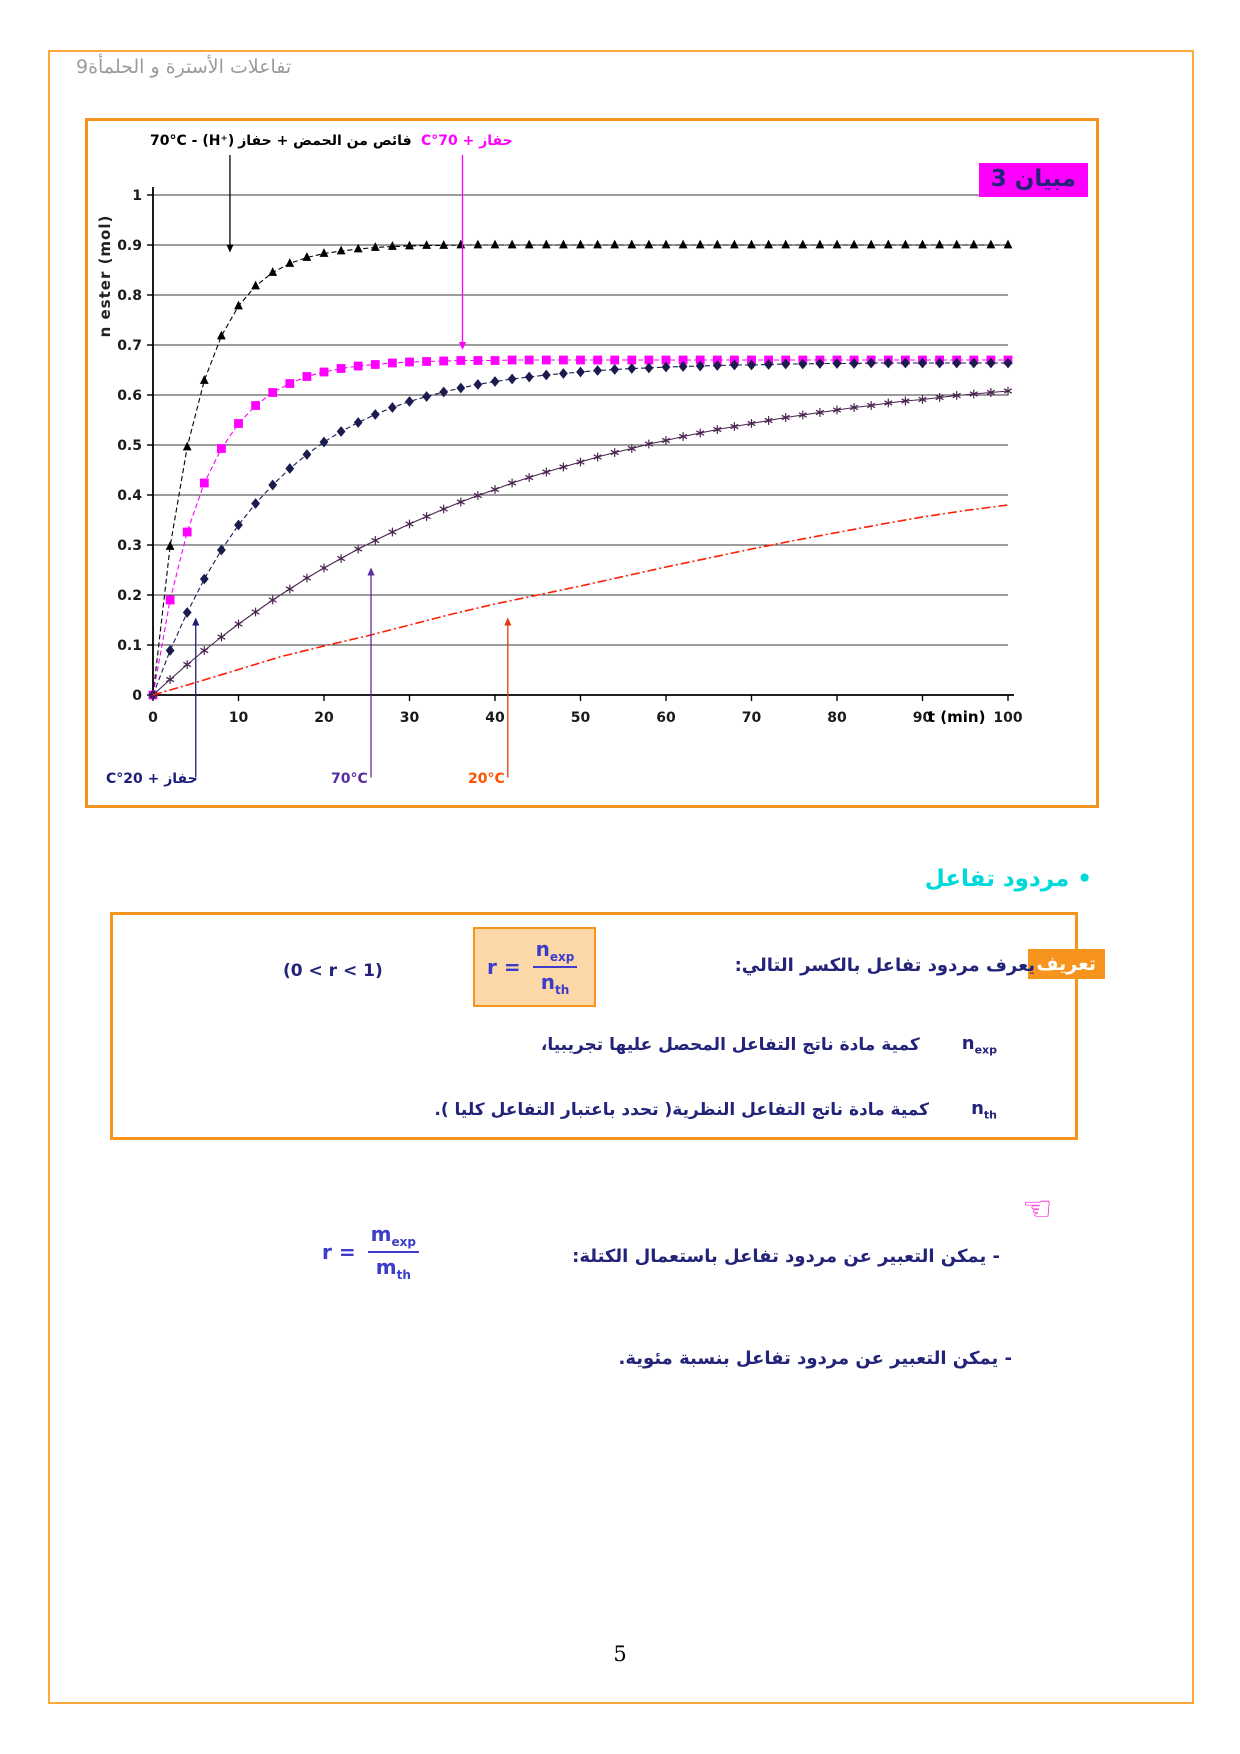 This screenshot has height=1754, width=1240. Describe the element at coordinates (349, 779) in the screenshot. I see `chart-label-70: 70°C` at that location.